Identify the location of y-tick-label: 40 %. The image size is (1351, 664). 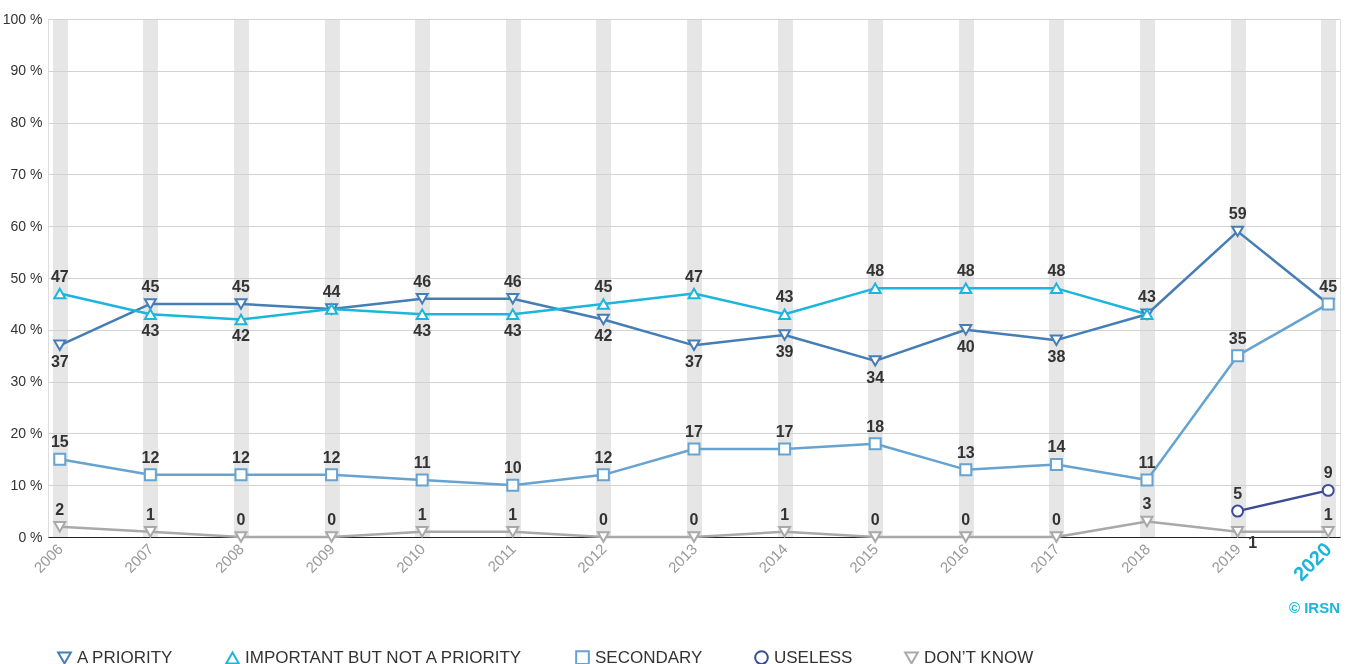
(26, 329).